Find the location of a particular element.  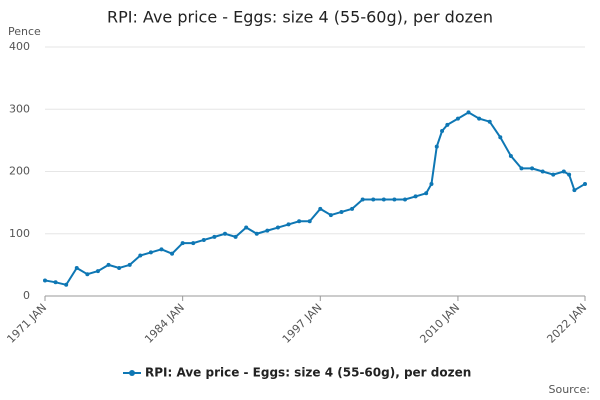

y-tick-label: 100 is located at coordinates (19, 233).